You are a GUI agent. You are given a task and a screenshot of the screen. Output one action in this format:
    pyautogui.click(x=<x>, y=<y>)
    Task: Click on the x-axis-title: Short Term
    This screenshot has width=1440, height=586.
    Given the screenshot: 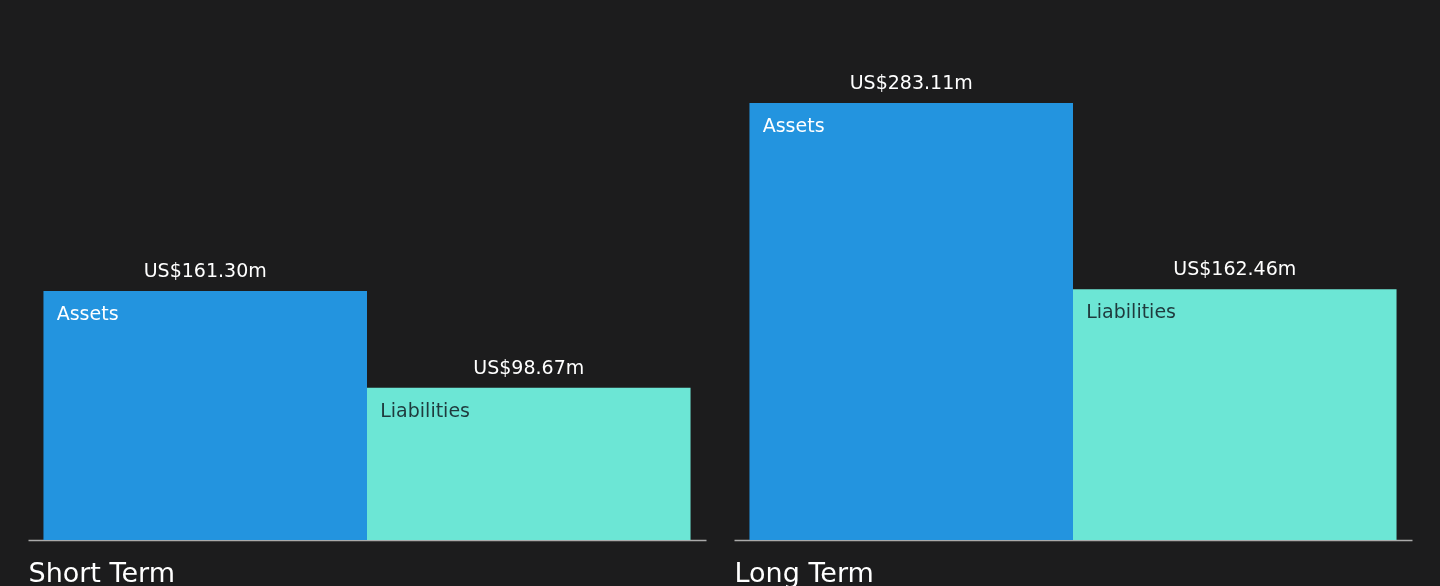 What is the action you would take?
    pyautogui.click(x=101, y=571)
    